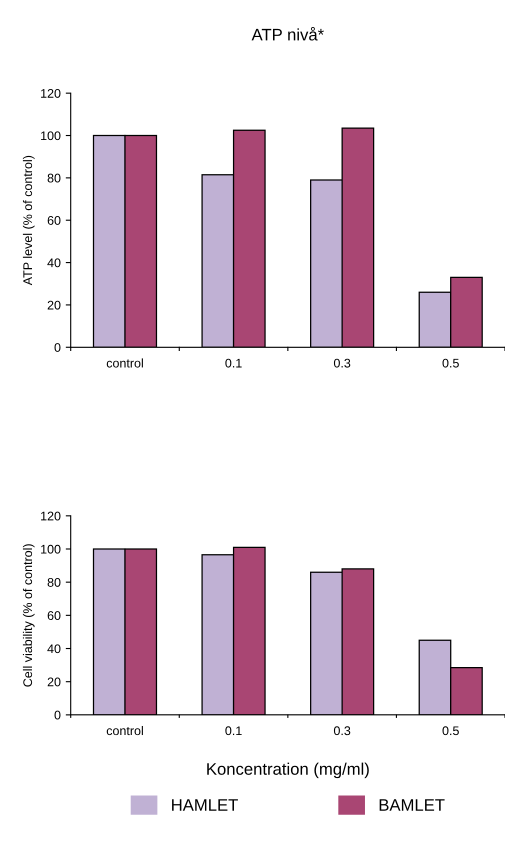 The height and width of the screenshot is (847, 505). What do you see at coordinates (288, 33) in the screenshot?
I see `chart-title: ATP nivå*` at bounding box center [288, 33].